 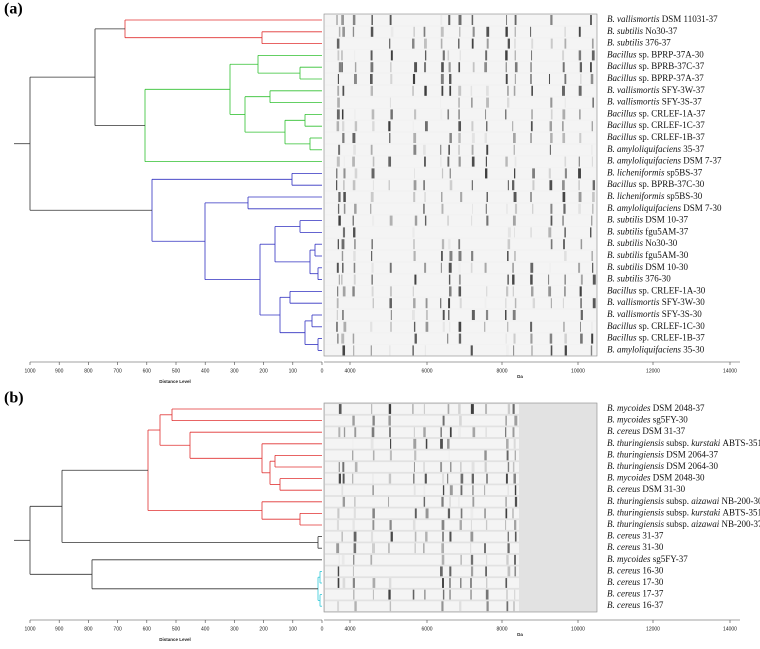 What do you see at coordinates (234, 629) in the screenshot?
I see `distance-tick-label: 300` at bounding box center [234, 629].